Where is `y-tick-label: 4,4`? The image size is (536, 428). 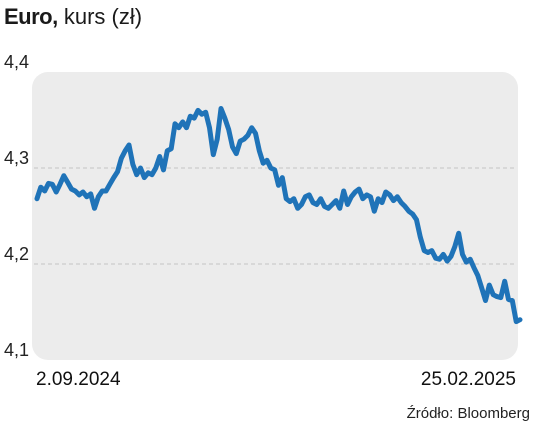 y-tick-label: 4,4 is located at coordinates (16, 62).